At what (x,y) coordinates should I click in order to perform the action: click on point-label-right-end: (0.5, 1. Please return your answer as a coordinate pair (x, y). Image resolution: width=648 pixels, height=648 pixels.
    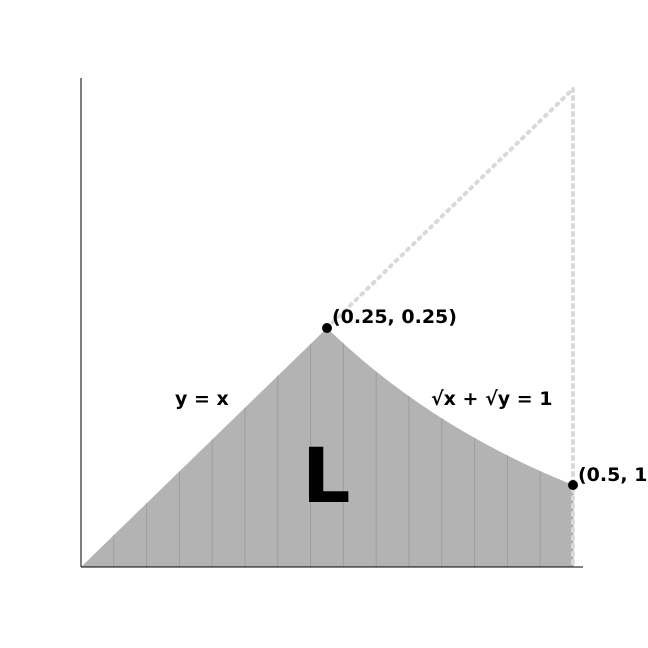
    Looking at the image, I should click on (612, 475).